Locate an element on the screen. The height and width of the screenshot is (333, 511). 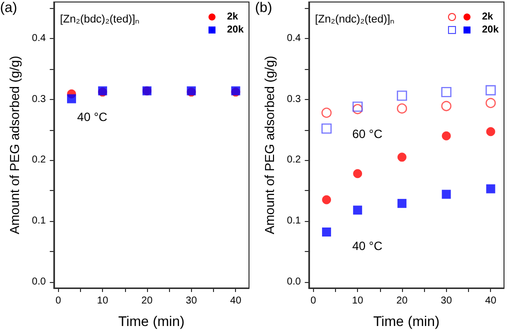
annotation: 60 °C is located at coordinates (367, 134).